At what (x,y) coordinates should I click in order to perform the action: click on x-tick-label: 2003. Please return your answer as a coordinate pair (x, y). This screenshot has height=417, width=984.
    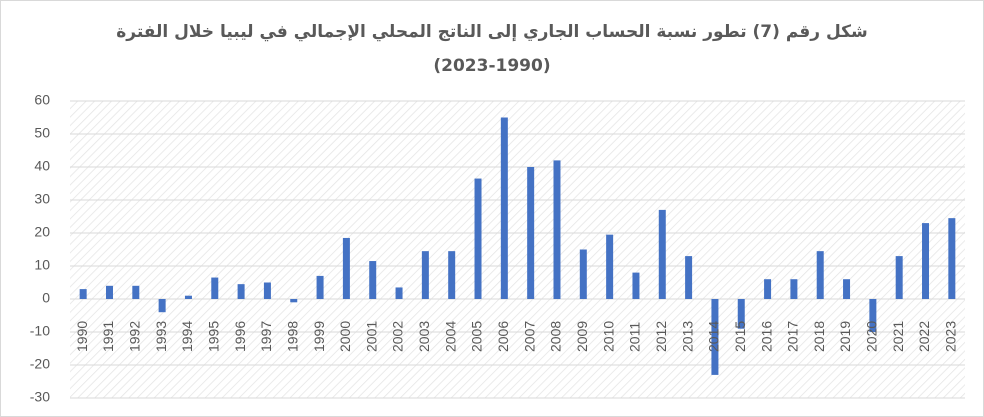
    Looking at the image, I should click on (424, 336).